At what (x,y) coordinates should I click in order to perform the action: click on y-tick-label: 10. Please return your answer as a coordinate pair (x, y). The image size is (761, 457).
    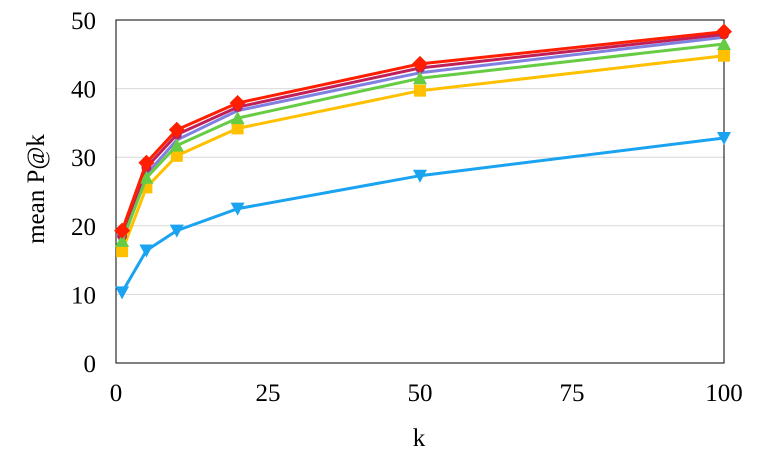
    Looking at the image, I should click on (83, 295).